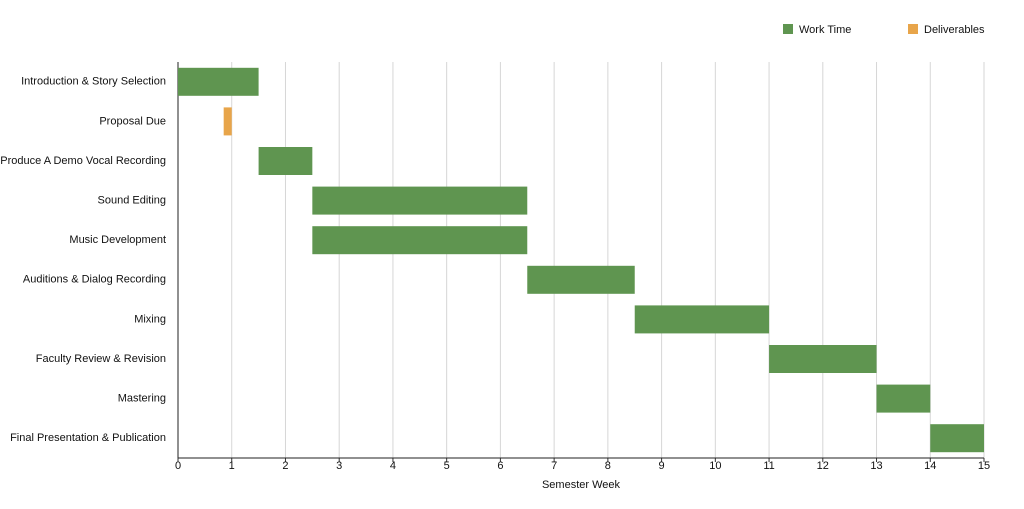 The height and width of the screenshot is (509, 1024). Describe the element at coordinates (94, 280) in the screenshot. I see `y-tick-label: Auditions & Dialog Recording` at that location.